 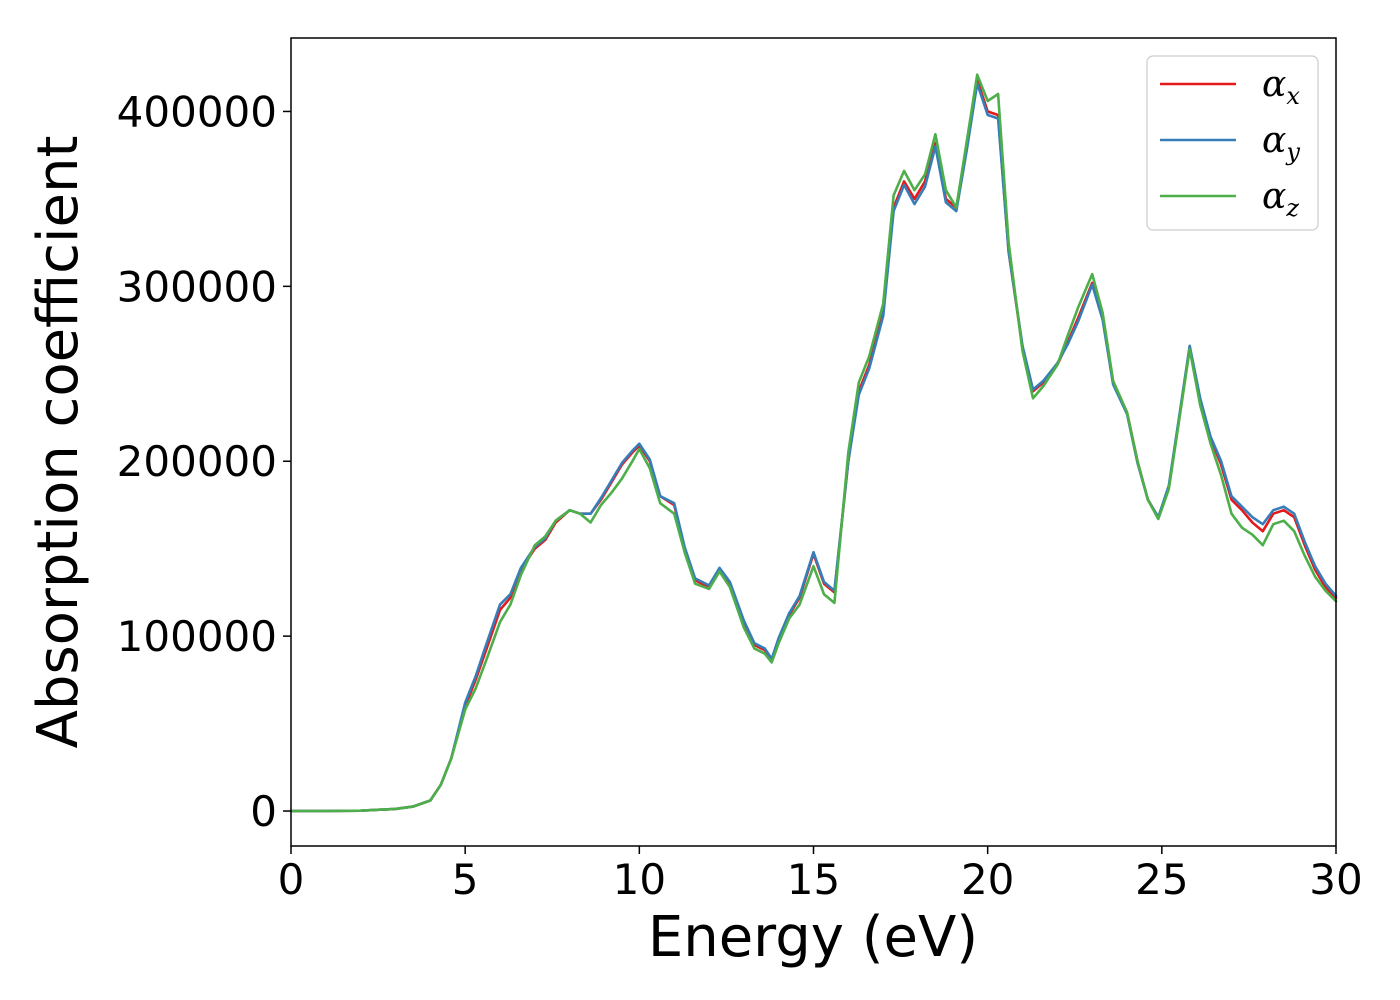 What do you see at coordinates (197, 286) in the screenshot?
I see `y-tick-label: 300000` at bounding box center [197, 286].